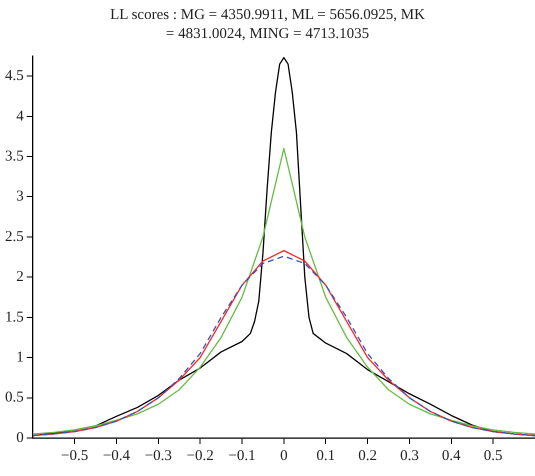 The image size is (535, 476). What do you see at coordinates (367, 456) in the screenshot?
I see `x-tick-label: 0.2` at bounding box center [367, 456].